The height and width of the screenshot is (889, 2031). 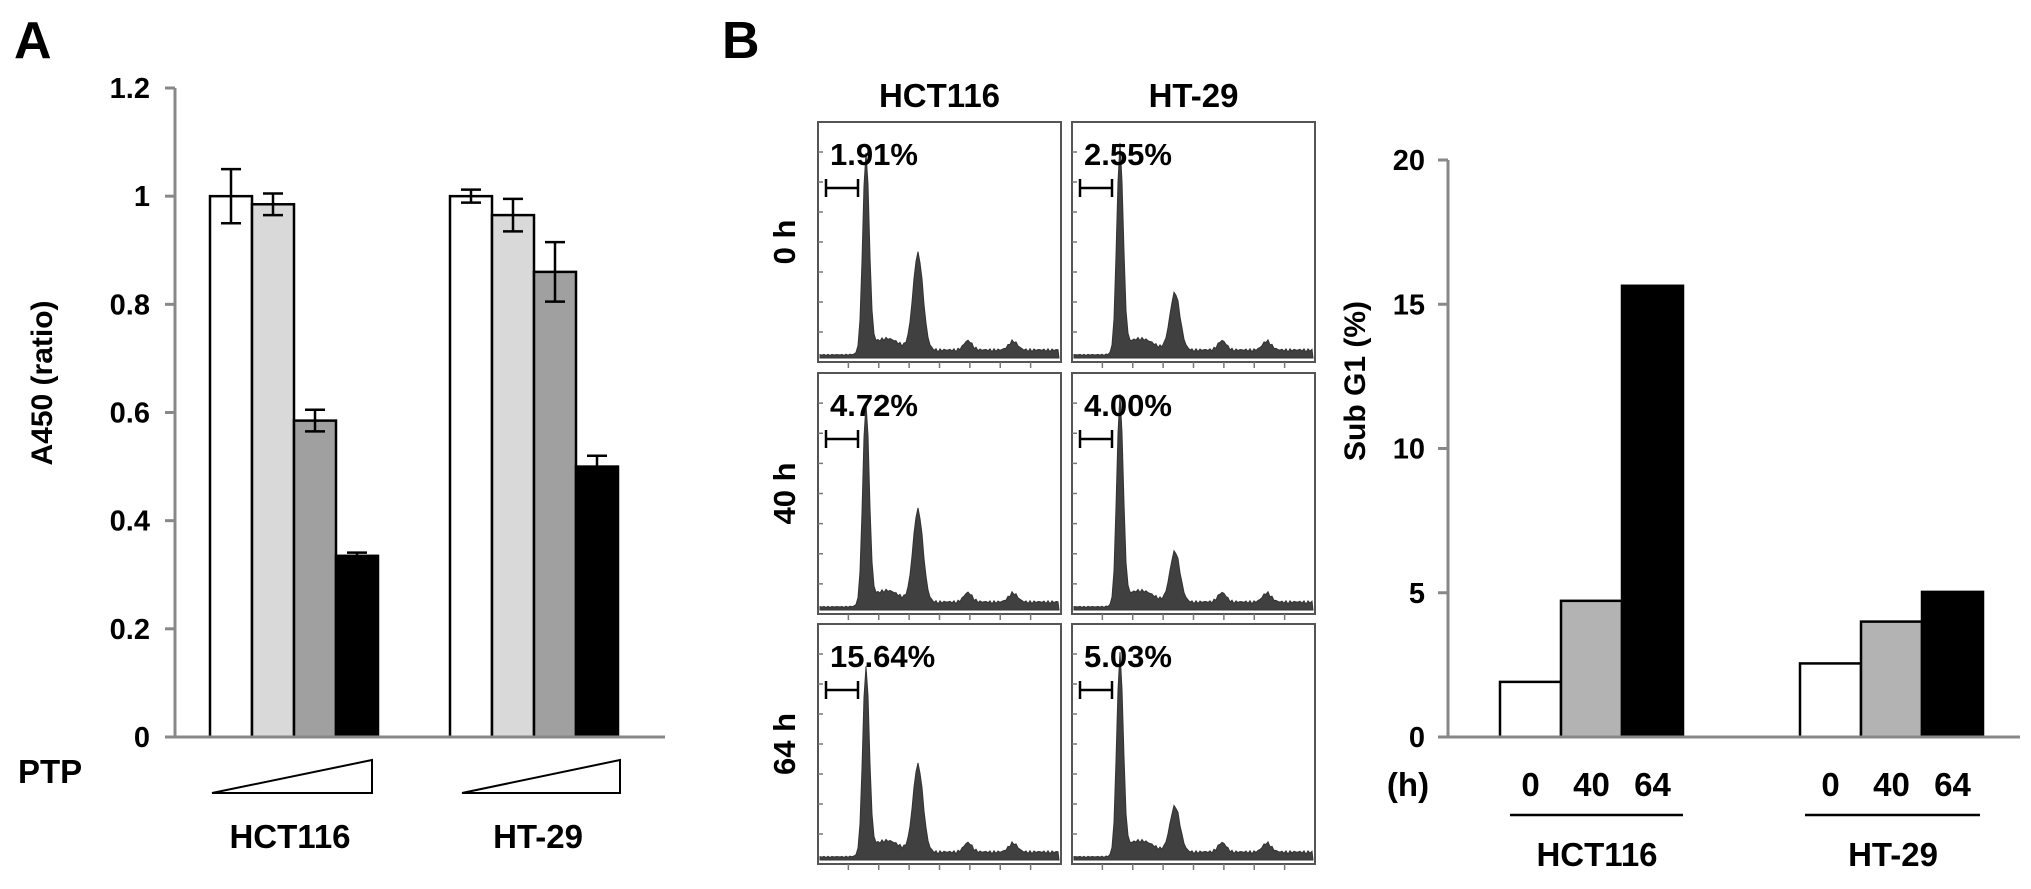 What do you see at coordinates (1409, 161) in the screenshot?
I see `y-tick-label: 20` at bounding box center [1409, 161].